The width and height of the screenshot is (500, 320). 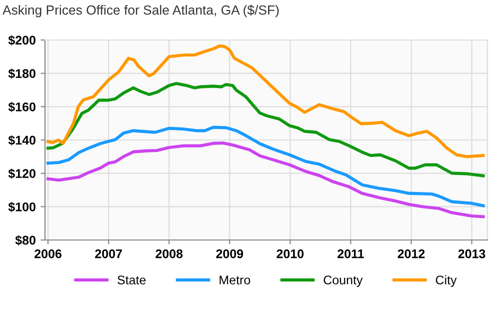 What do you see at coordinates (411, 253) in the screenshot?
I see `x-tick-label: 2012` at bounding box center [411, 253].